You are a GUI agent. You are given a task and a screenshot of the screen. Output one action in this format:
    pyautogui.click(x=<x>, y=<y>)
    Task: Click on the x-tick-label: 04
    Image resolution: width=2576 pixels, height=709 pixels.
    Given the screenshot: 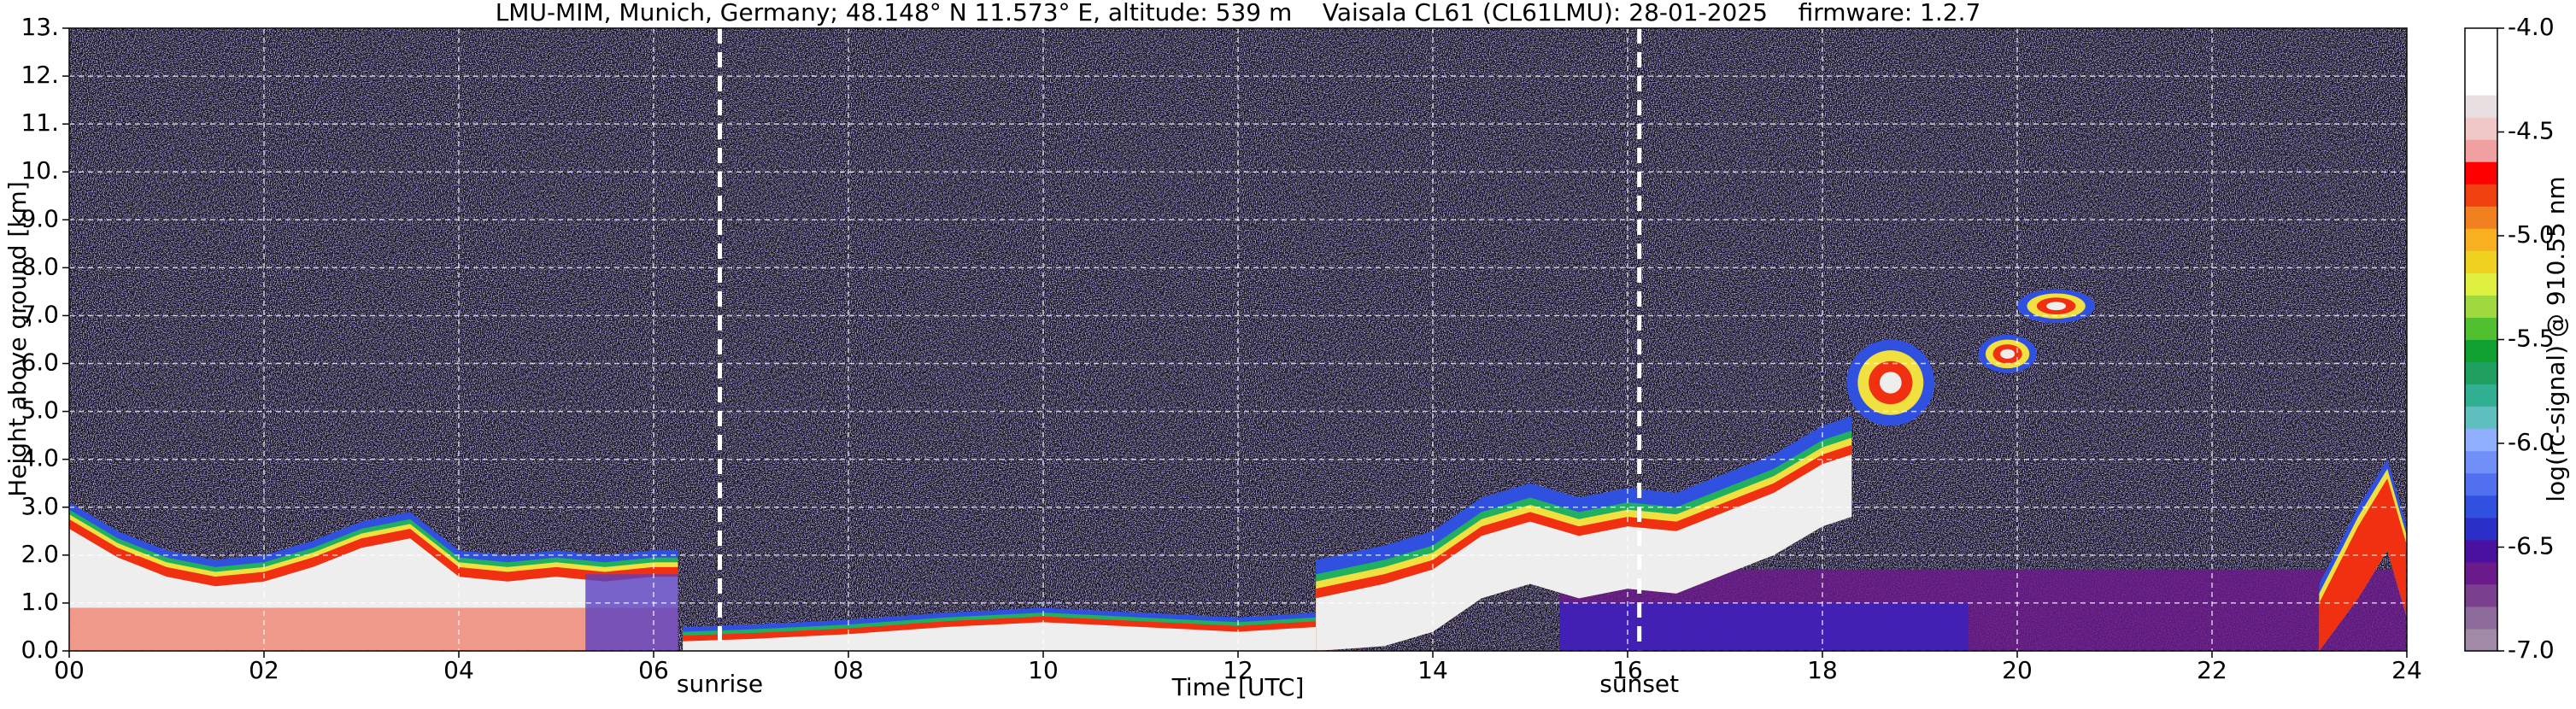 What is the action you would take?
    pyautogui.click(x=458, y=670)
    